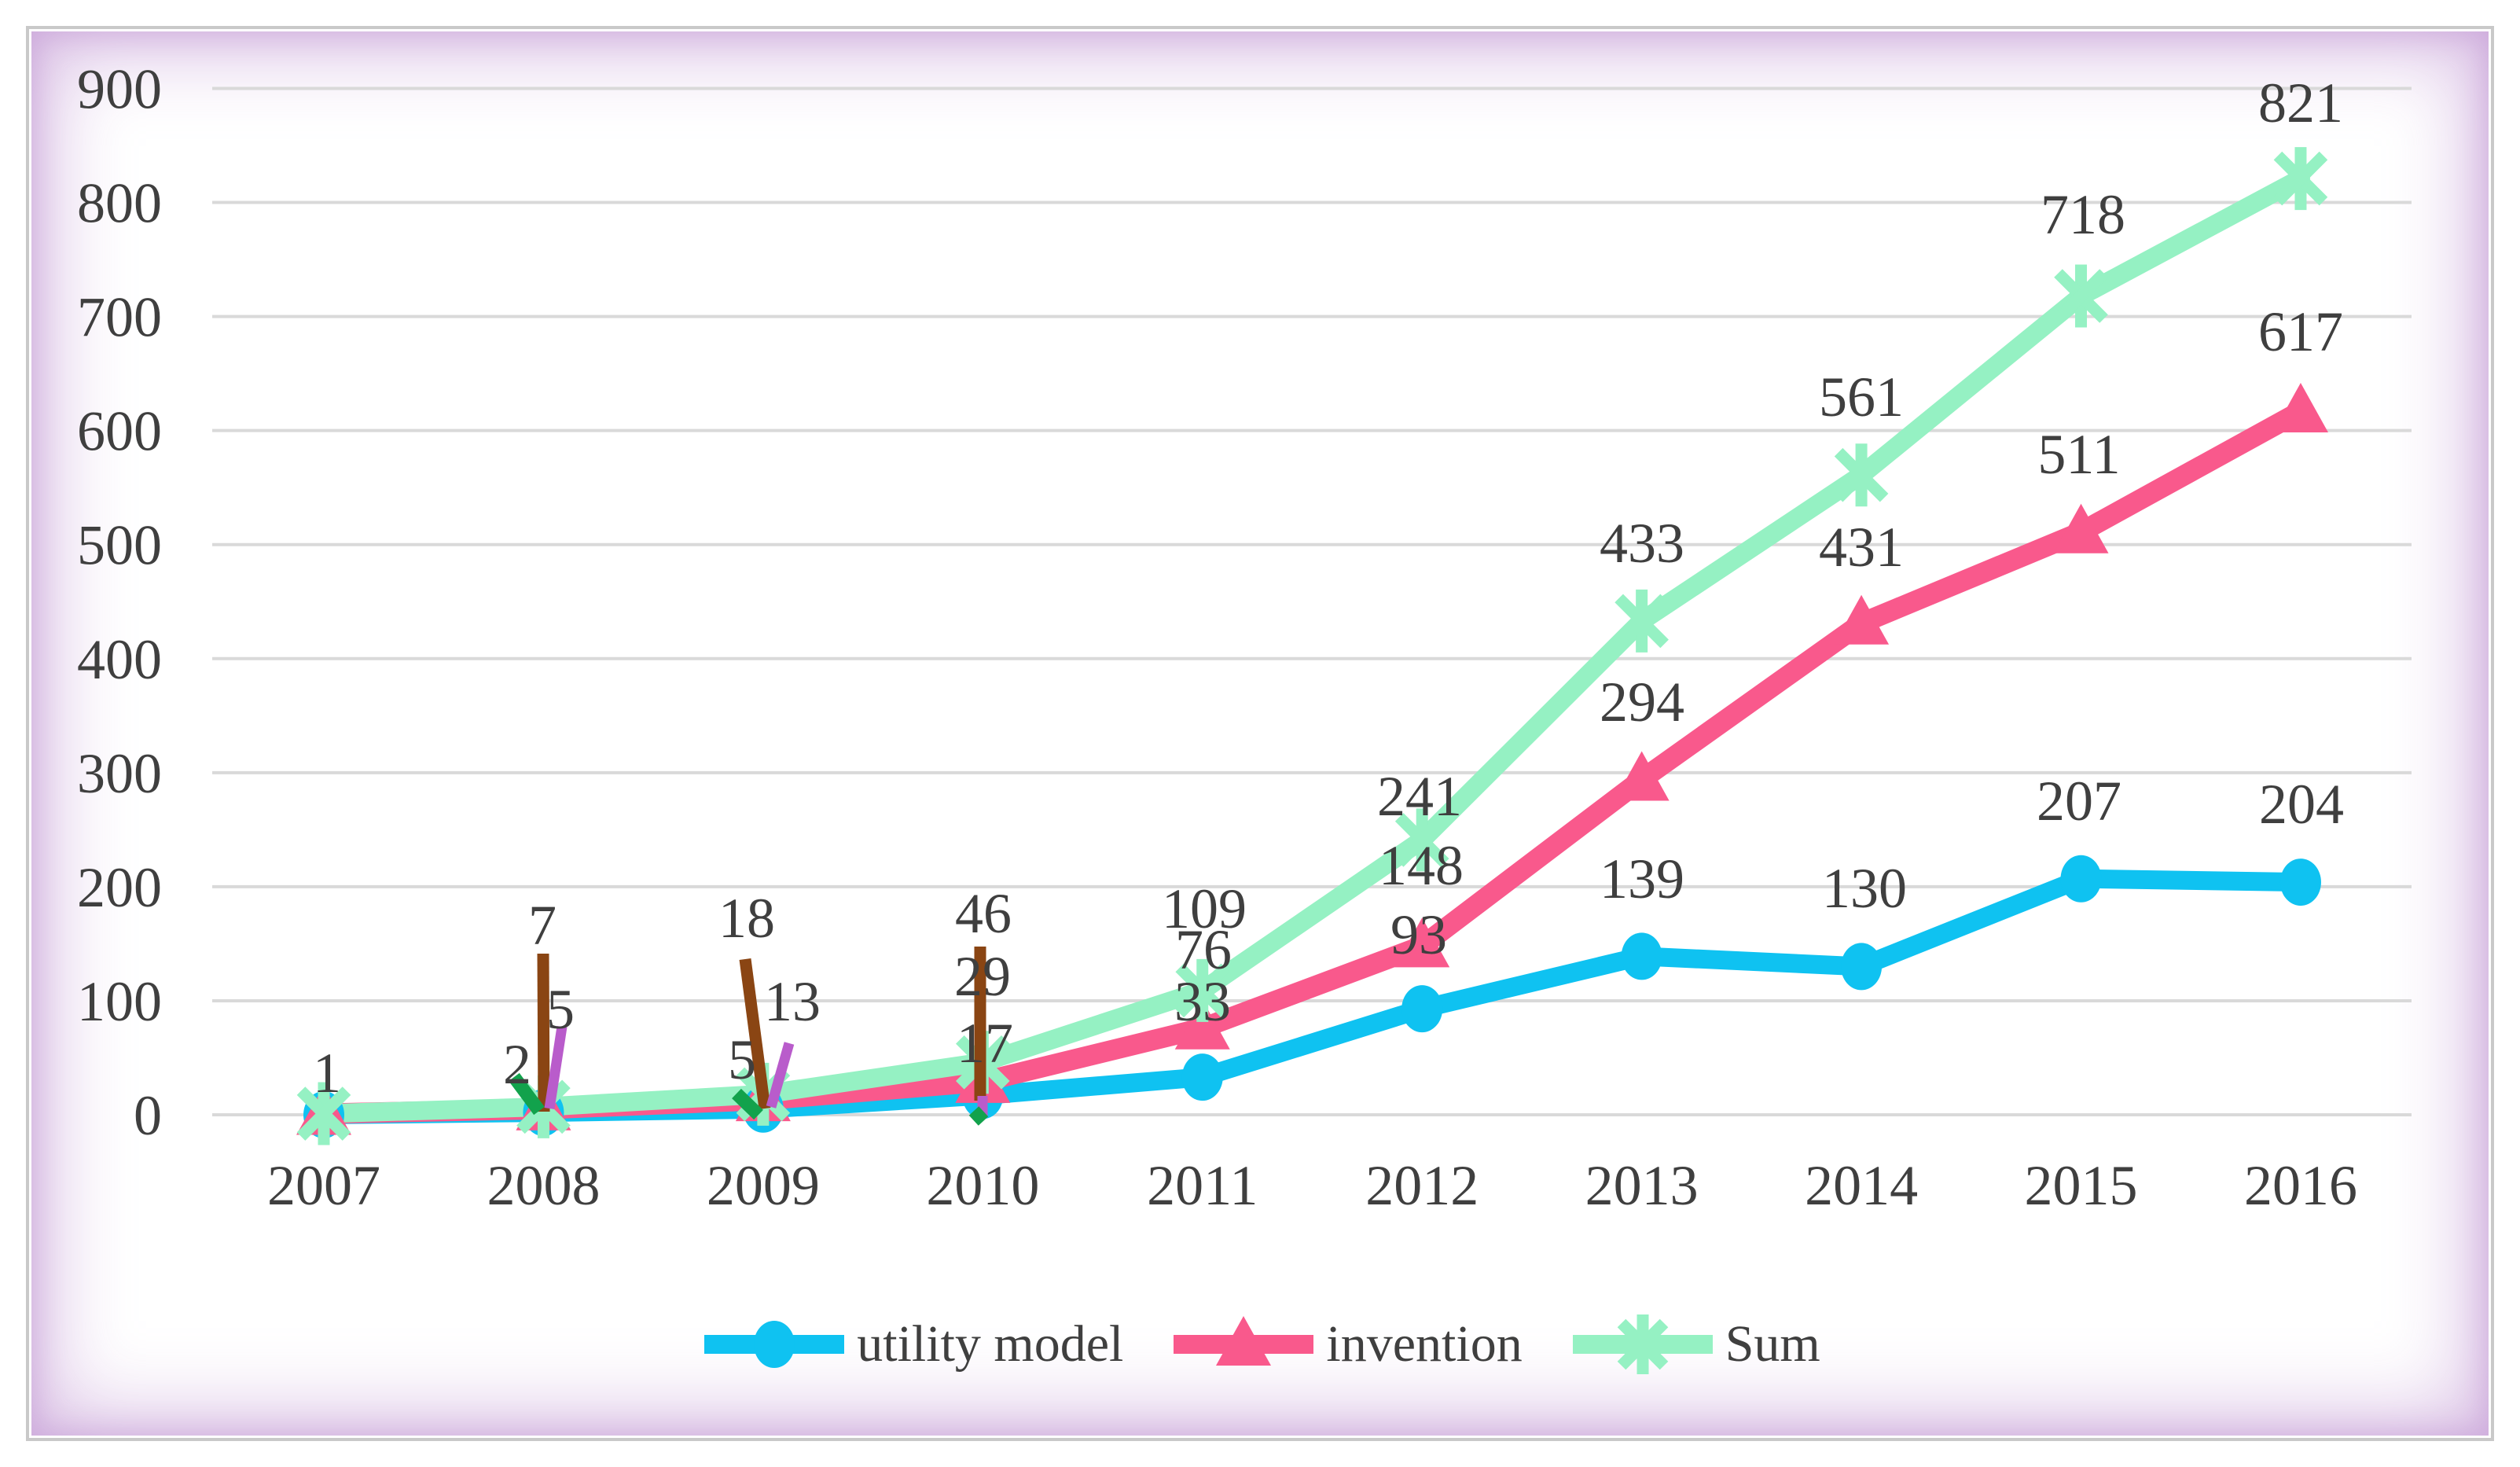  Describe the element at coordinates (763, 1186) in the screenshot. I see `x-tick-label: 2009` at that location.